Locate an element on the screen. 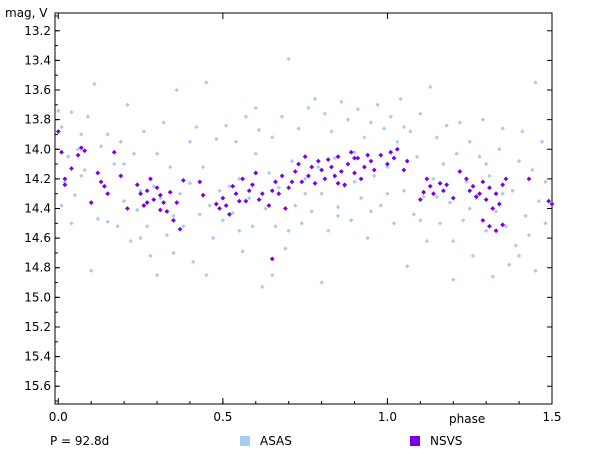 The width and height of the screenshot is (600, 459). y-tick-label: 14.6 is located at coordinates (37, 238).